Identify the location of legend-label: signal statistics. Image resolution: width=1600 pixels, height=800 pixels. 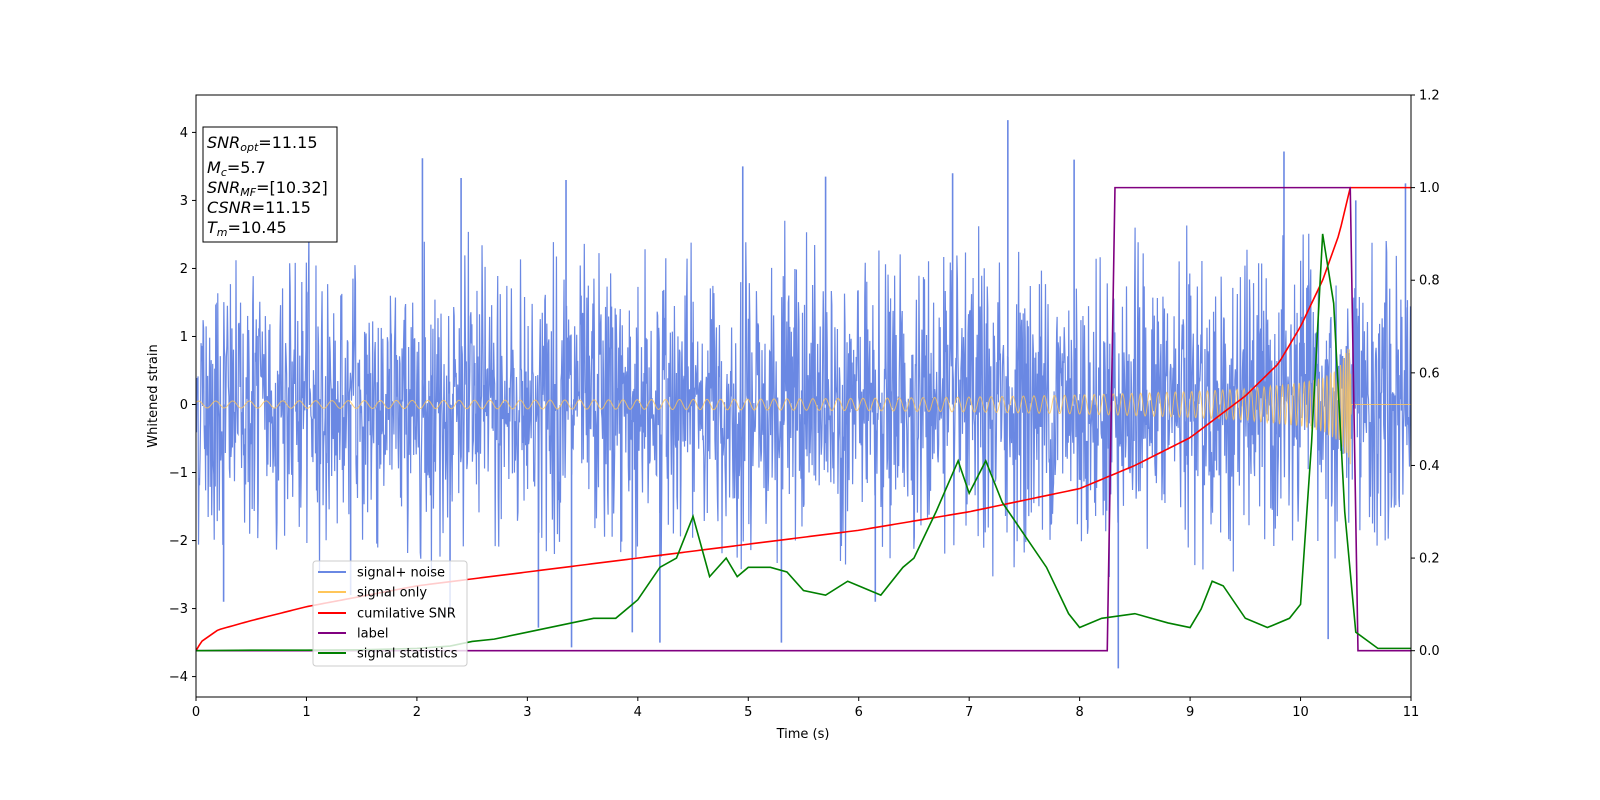
(407, 654).